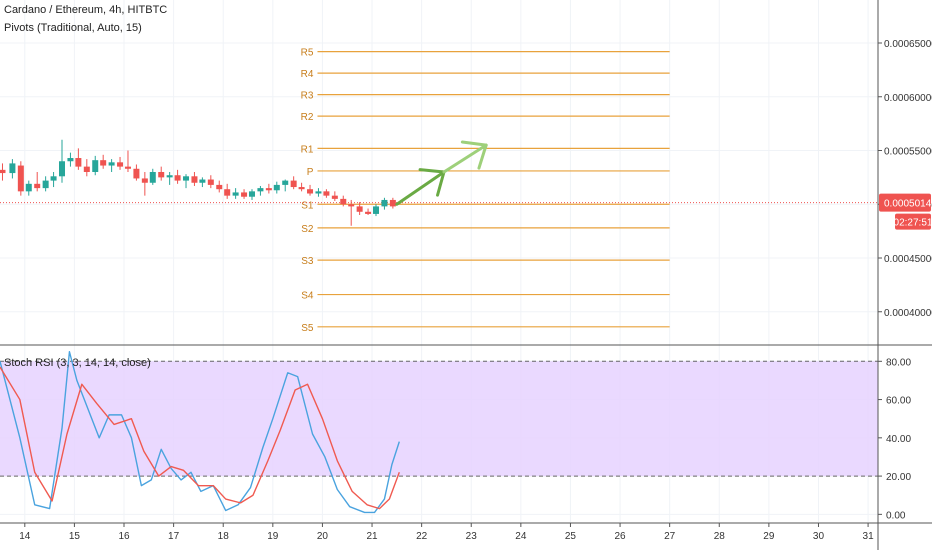 The image size is (932, 555). What do you see at coordinates (670, 536) in the screenshot?
I see `time-tick-label: 27` at bounding box center [670, 536].